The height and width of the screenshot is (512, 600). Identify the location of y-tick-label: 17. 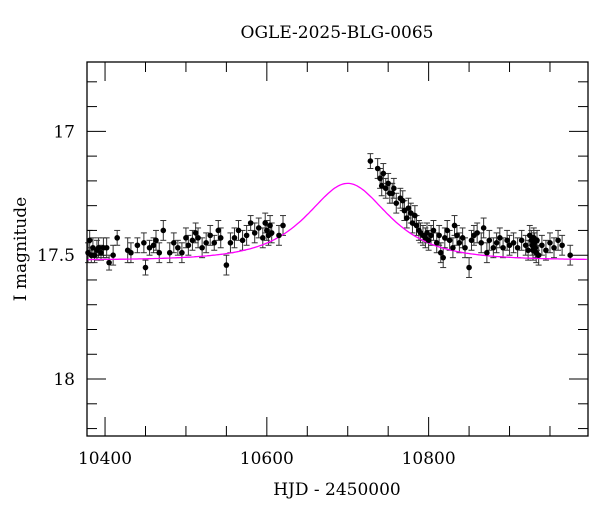
(64, 132).